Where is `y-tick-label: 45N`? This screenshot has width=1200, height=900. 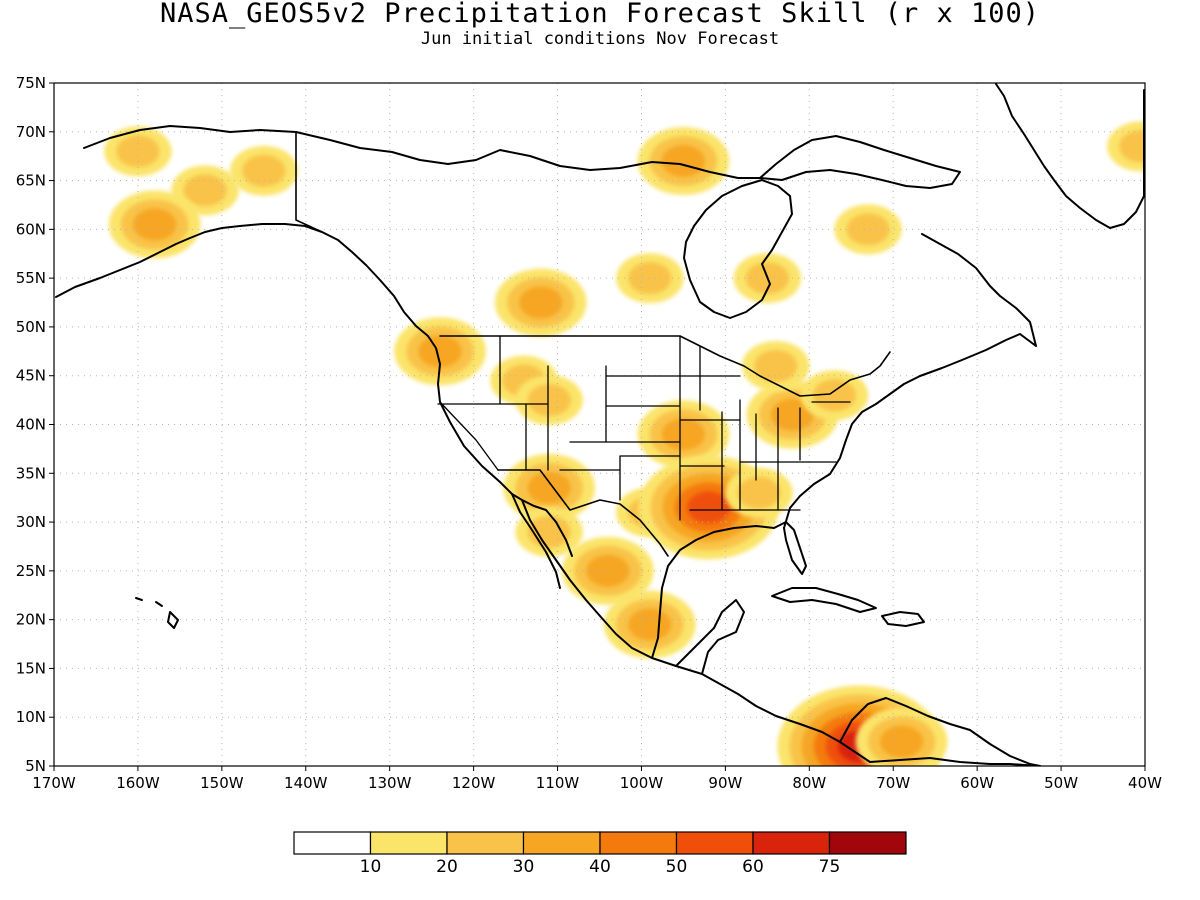
y-tick-label: 45N is located at coordinates (31, 376).